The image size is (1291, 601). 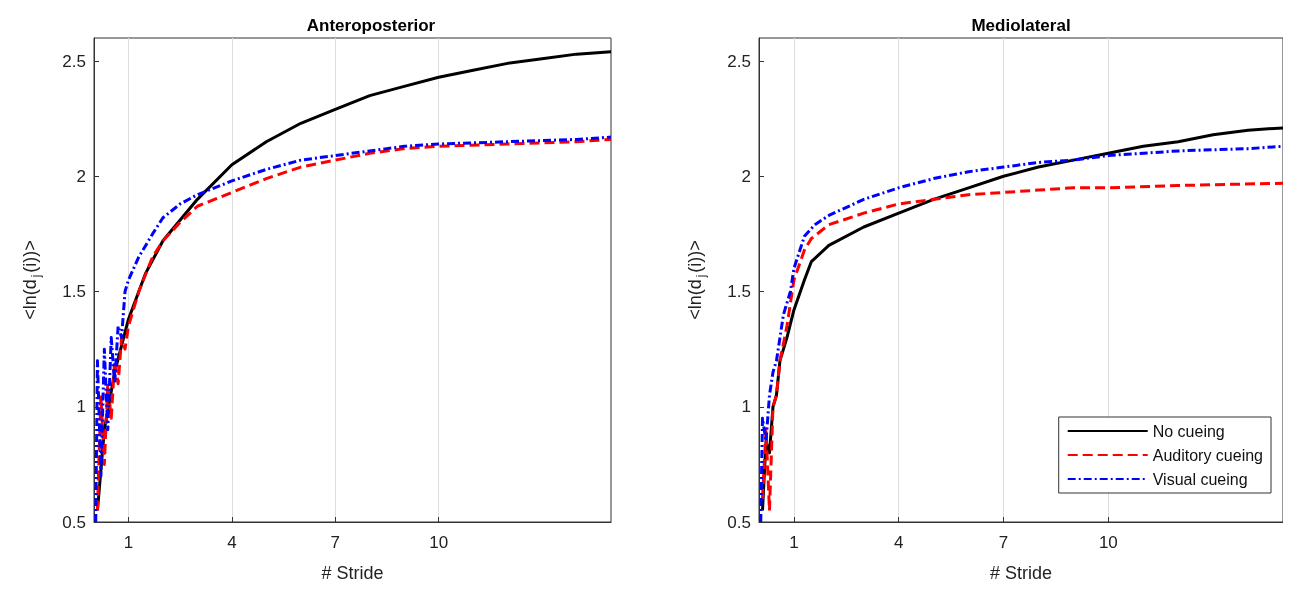 I want to click on legend-label: No cueing, so click(x=1188, y=431).